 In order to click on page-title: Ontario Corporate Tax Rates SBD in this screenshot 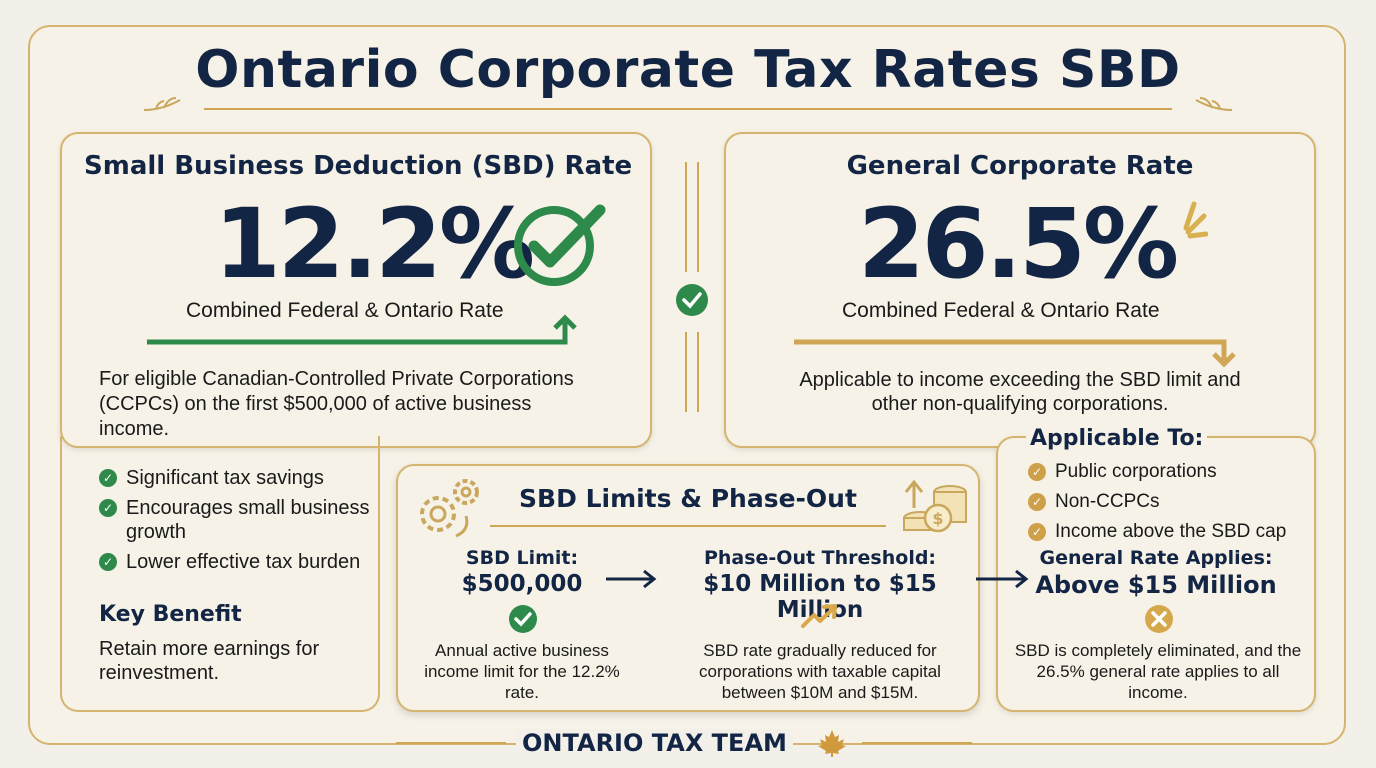, I will do `click(688, 70)`.